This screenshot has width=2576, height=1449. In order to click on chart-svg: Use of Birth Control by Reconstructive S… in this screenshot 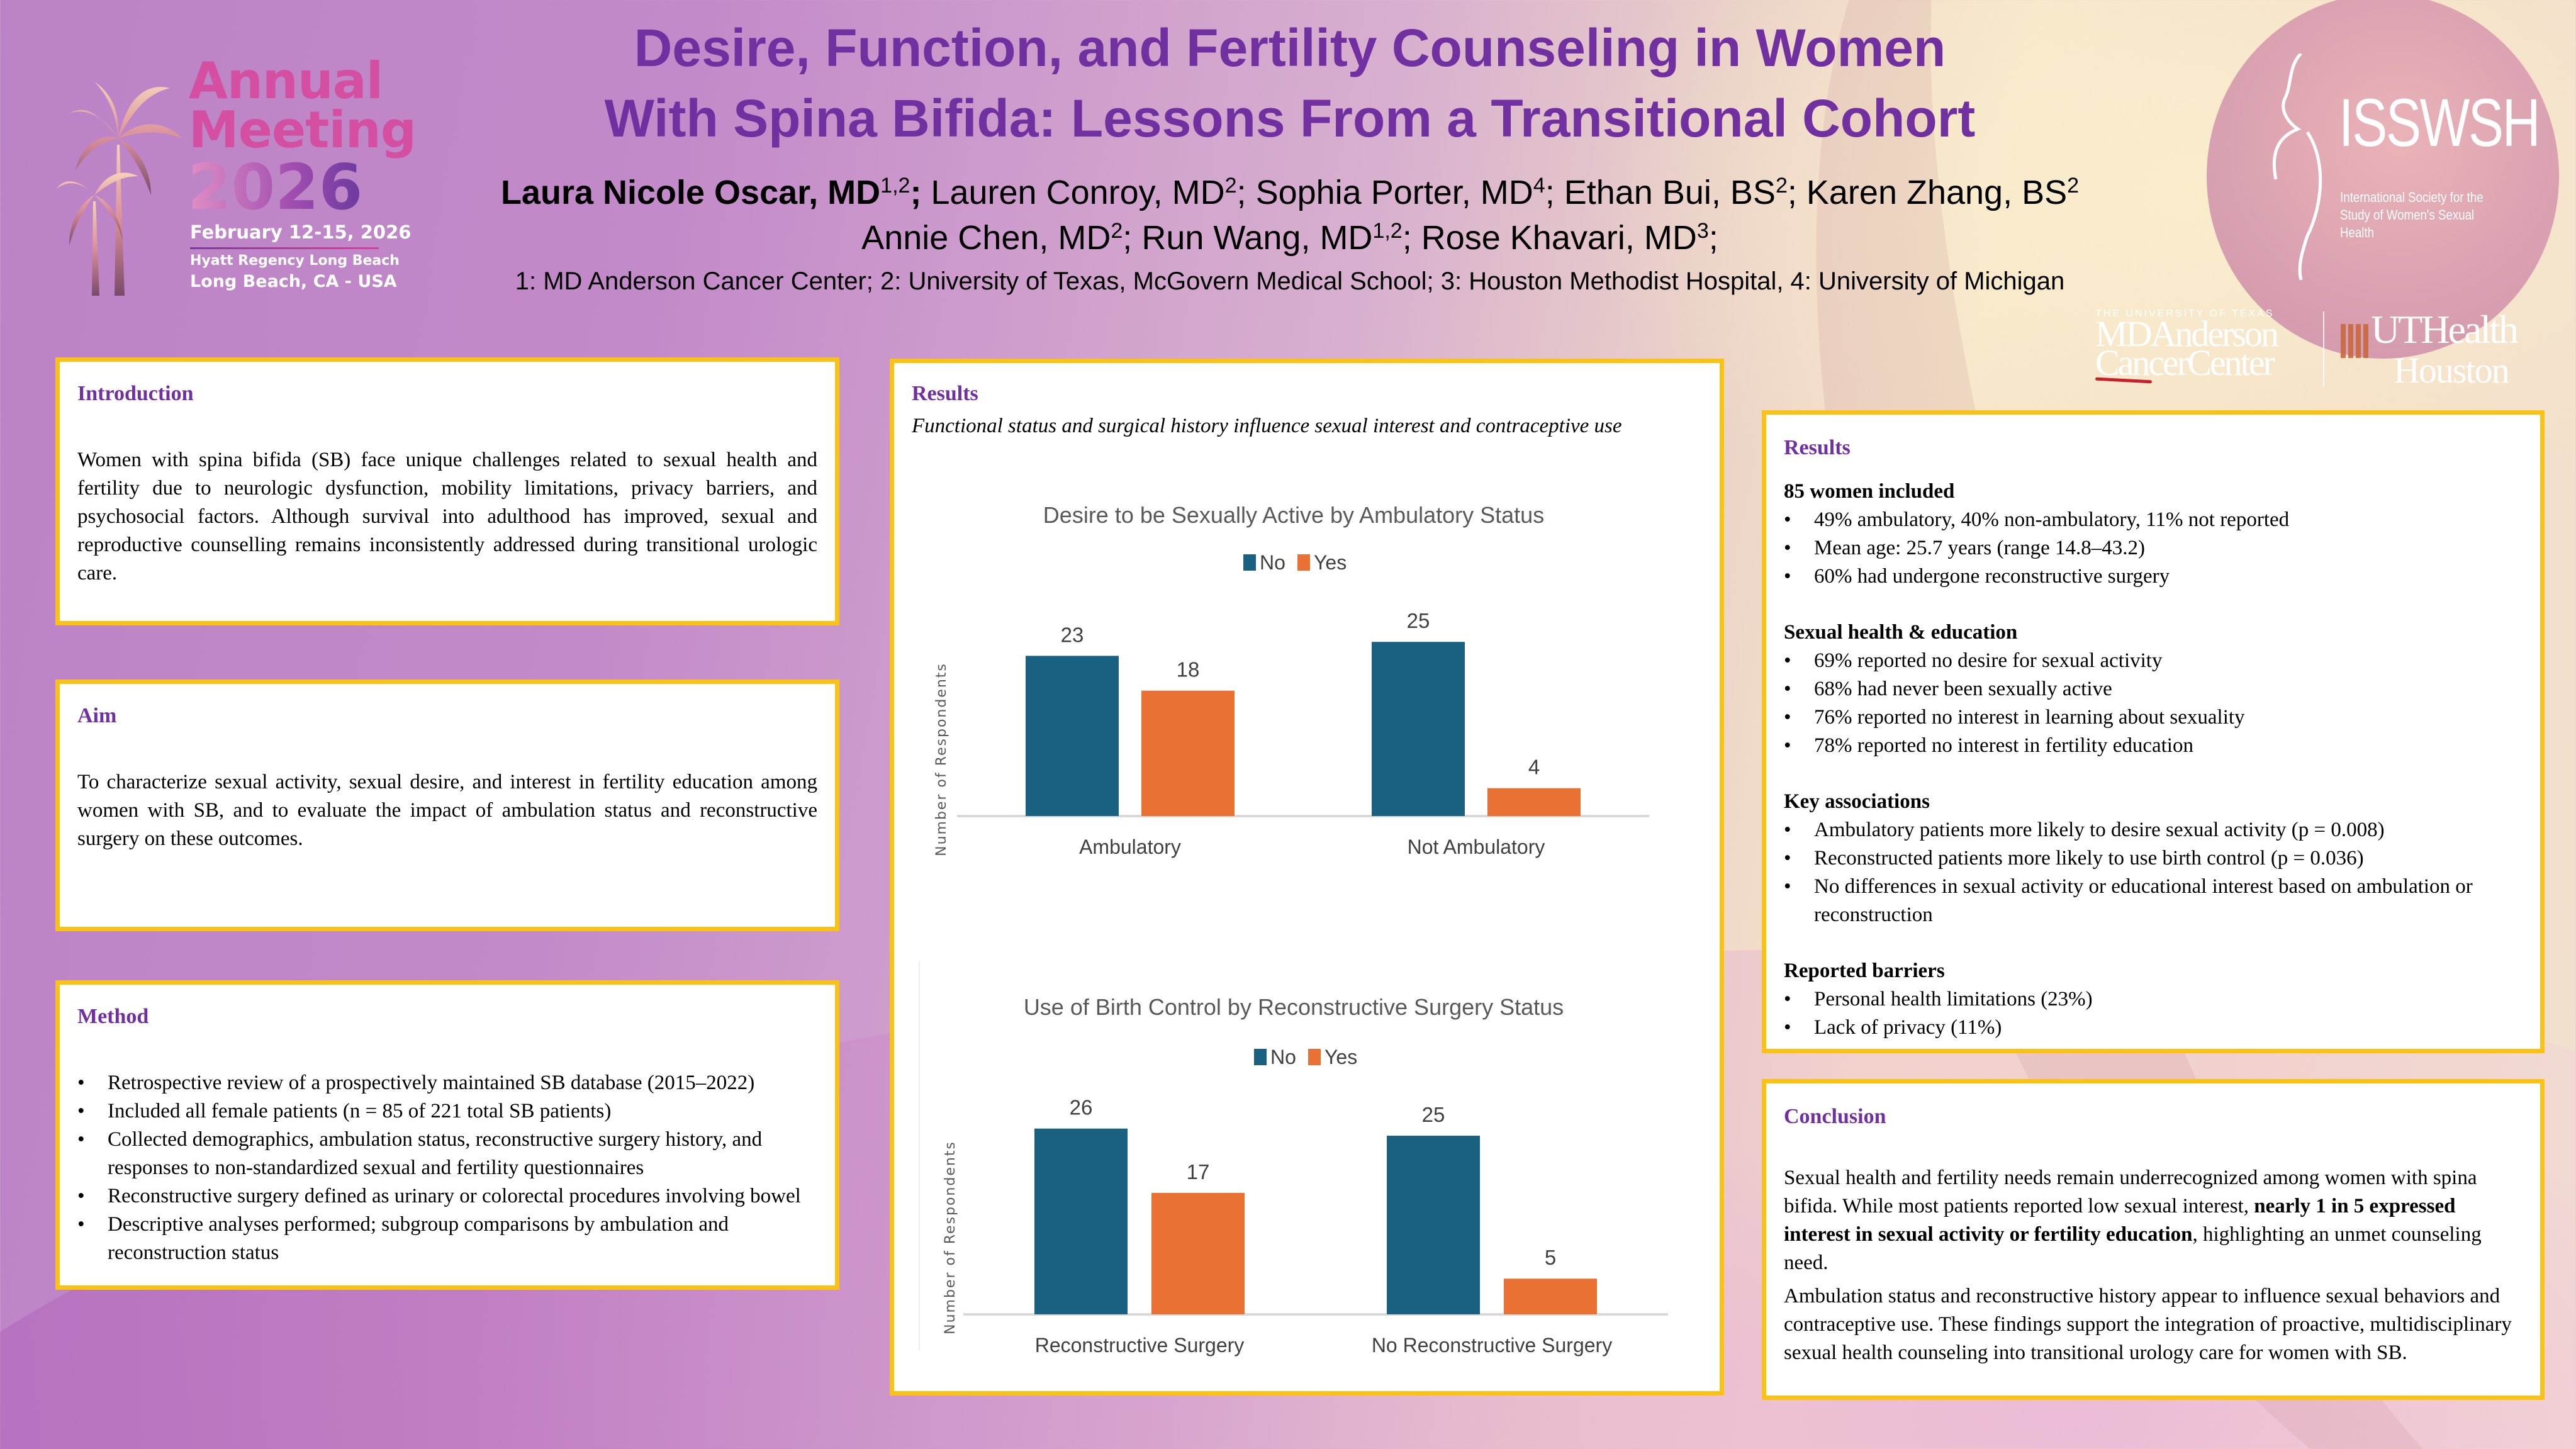, I will do `click(1293, 1159)`.